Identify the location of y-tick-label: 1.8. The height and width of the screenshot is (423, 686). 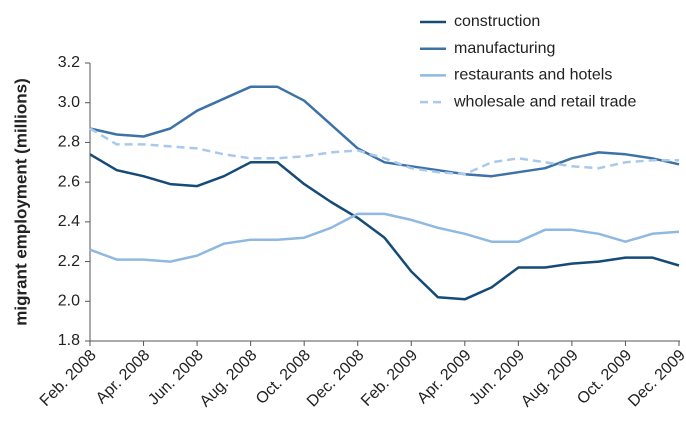
(69, 340).